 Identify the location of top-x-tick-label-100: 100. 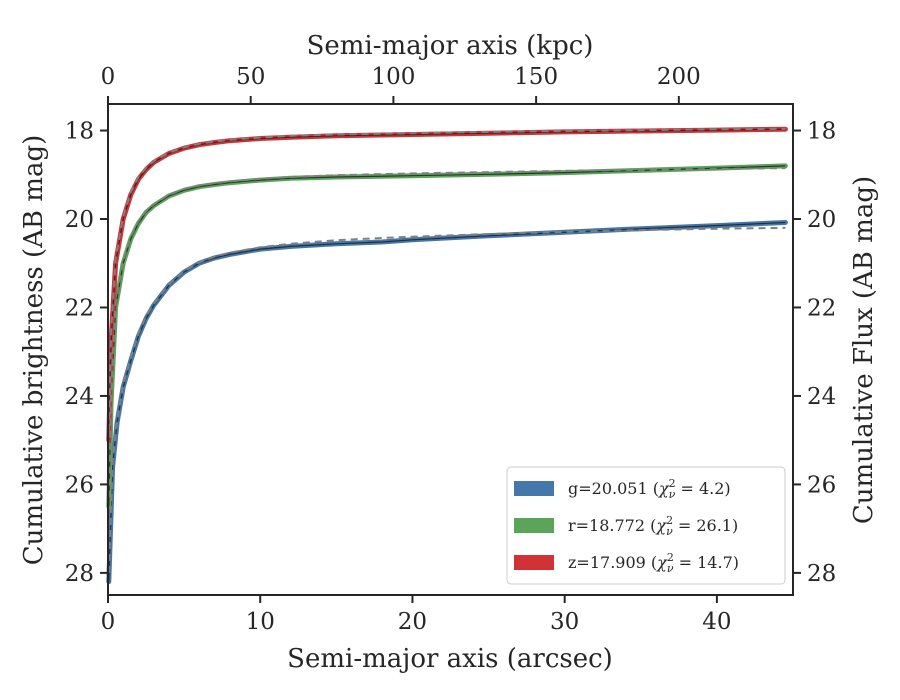
(393, 77).